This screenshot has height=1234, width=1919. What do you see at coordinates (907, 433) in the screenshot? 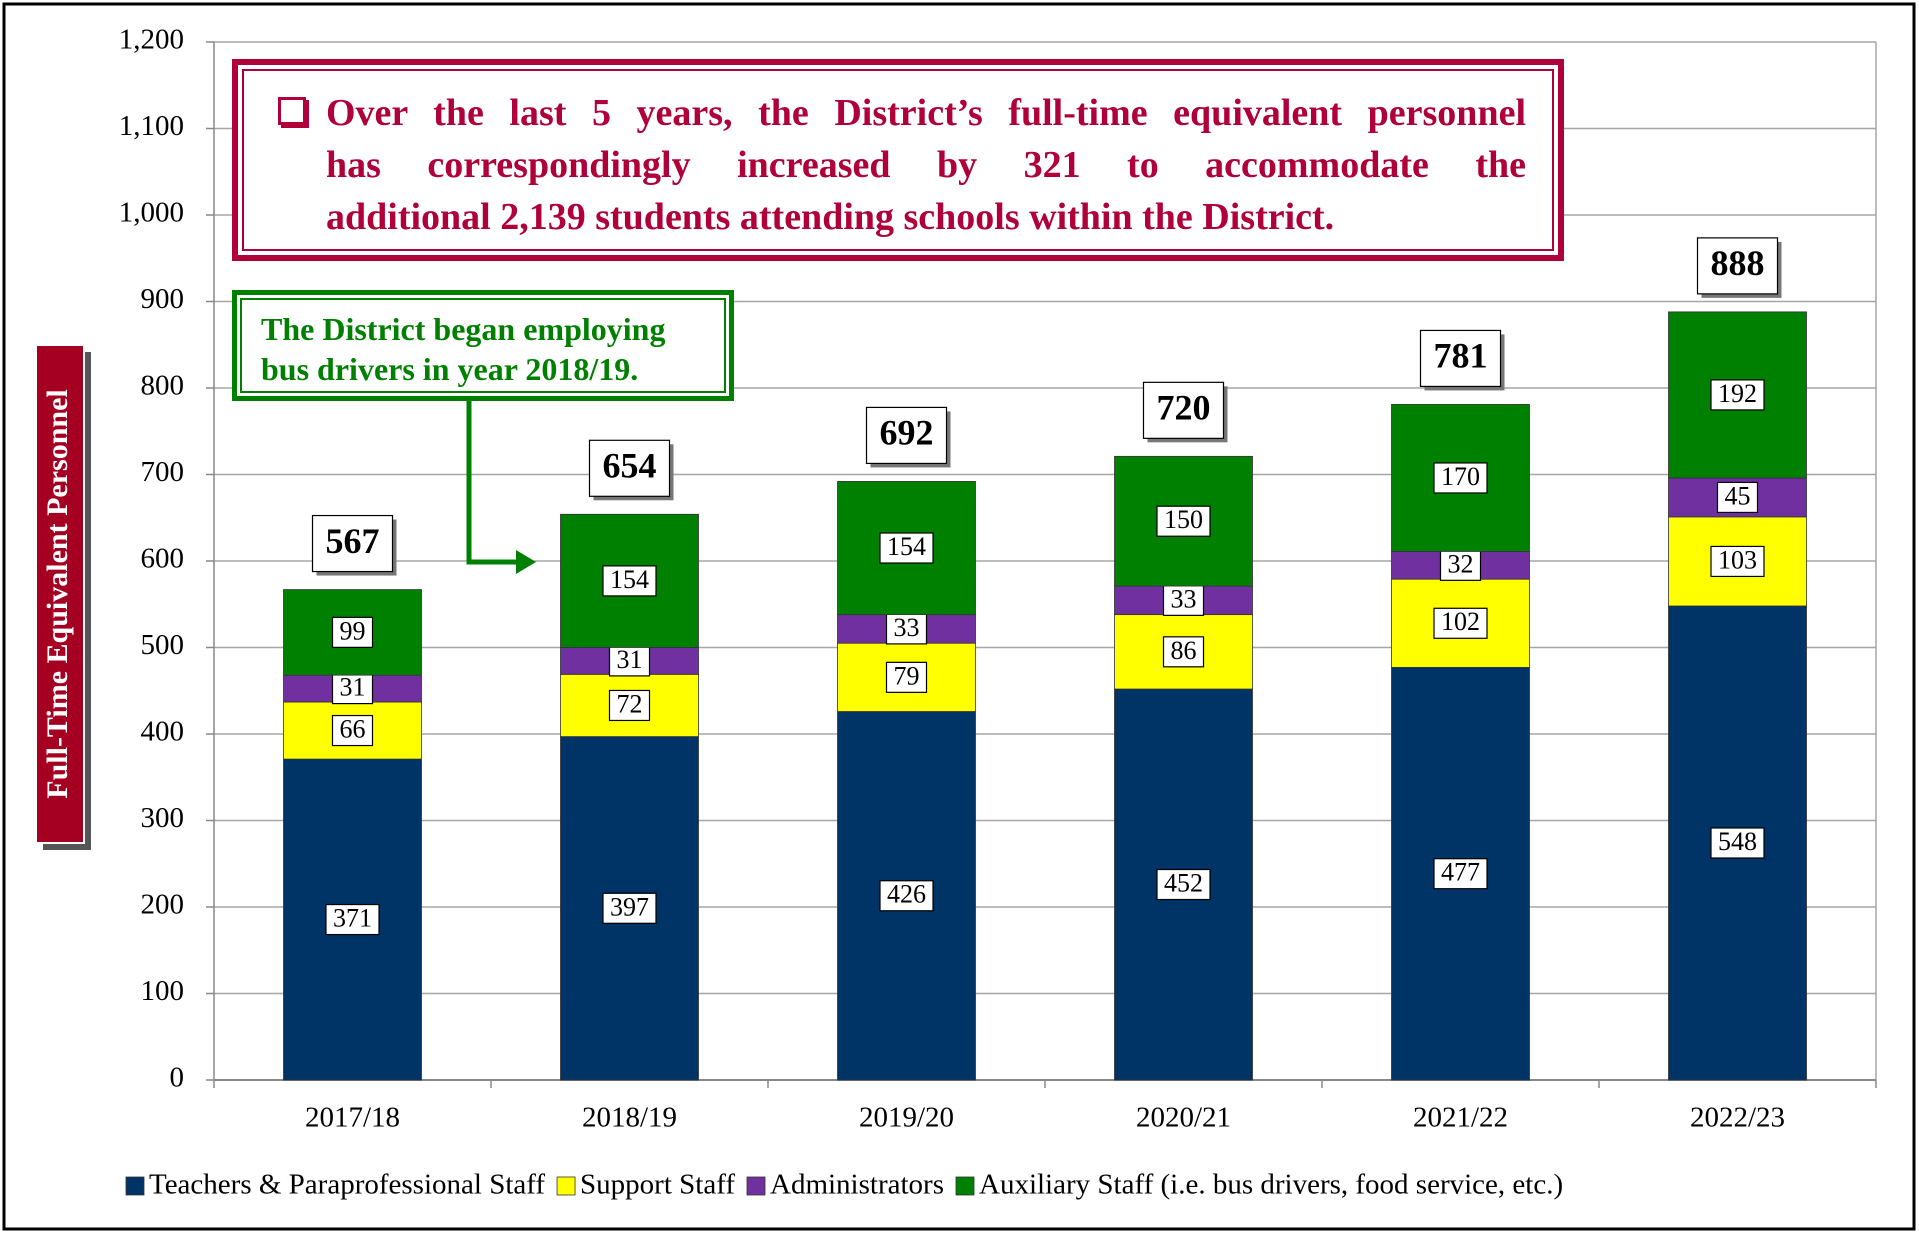
I see `data-label: 692` at bounding box center [907, 433].